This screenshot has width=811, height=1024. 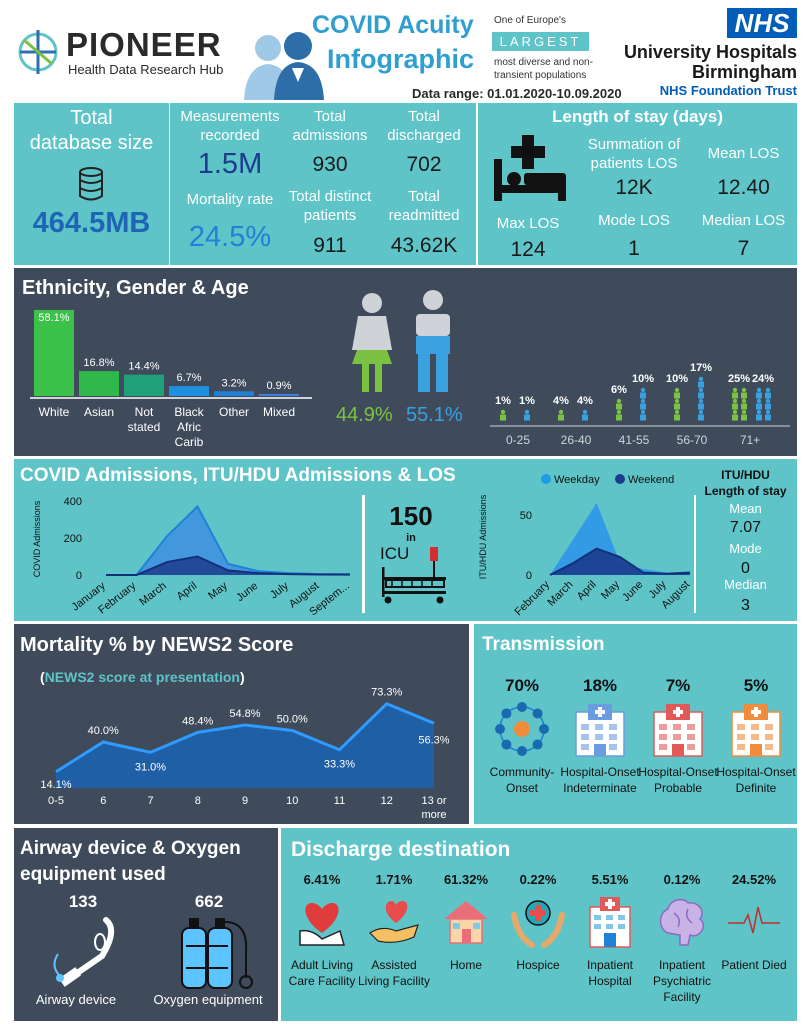 I want to click on helping-hand-icon, so click(x=394, y=922).